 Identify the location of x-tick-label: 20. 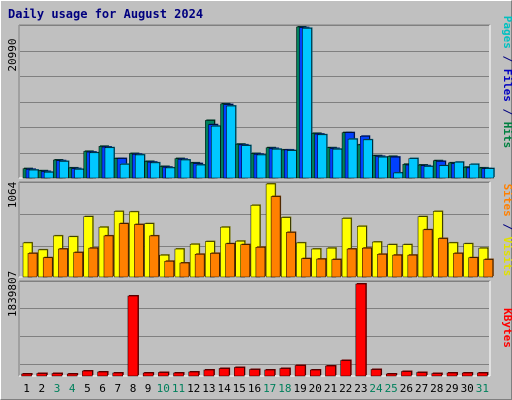
(315, 388).